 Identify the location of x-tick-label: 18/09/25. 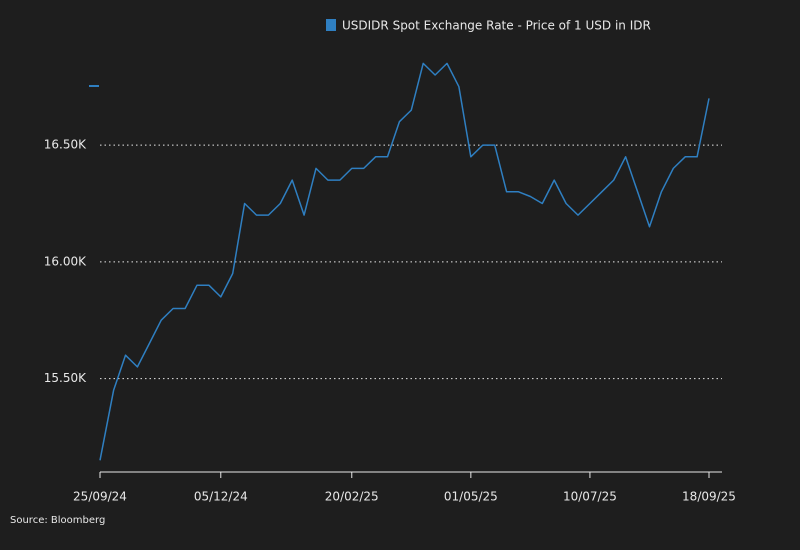
(709, 497).